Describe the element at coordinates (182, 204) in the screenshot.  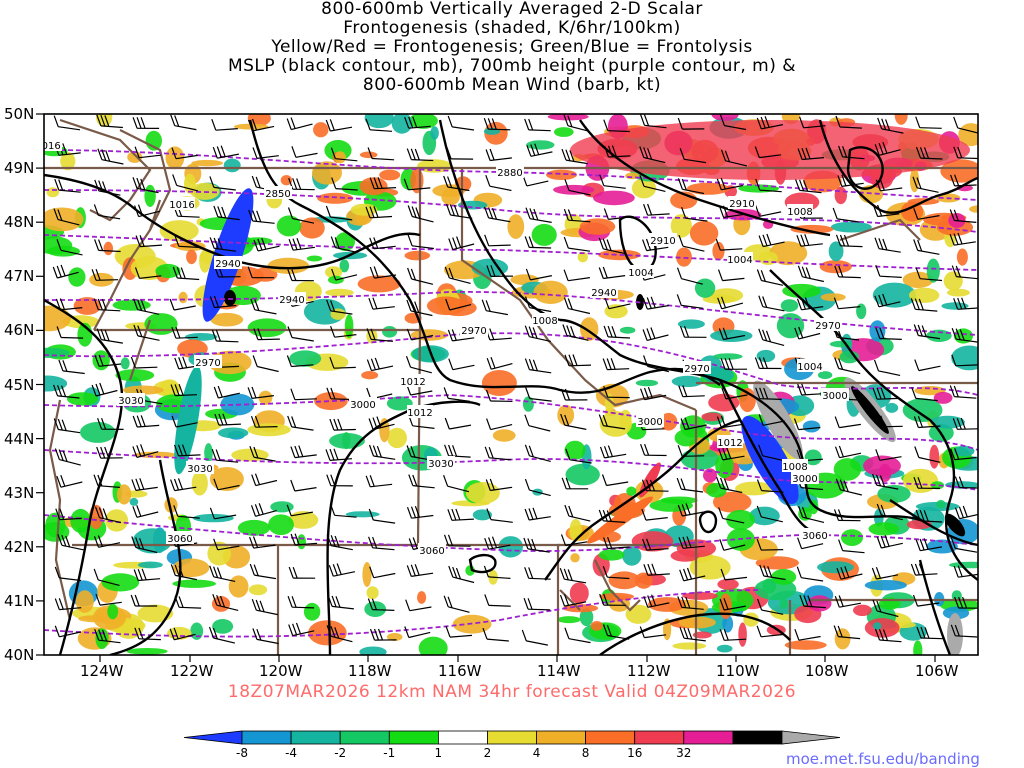
I see `mslp-label: 1016` at that location.